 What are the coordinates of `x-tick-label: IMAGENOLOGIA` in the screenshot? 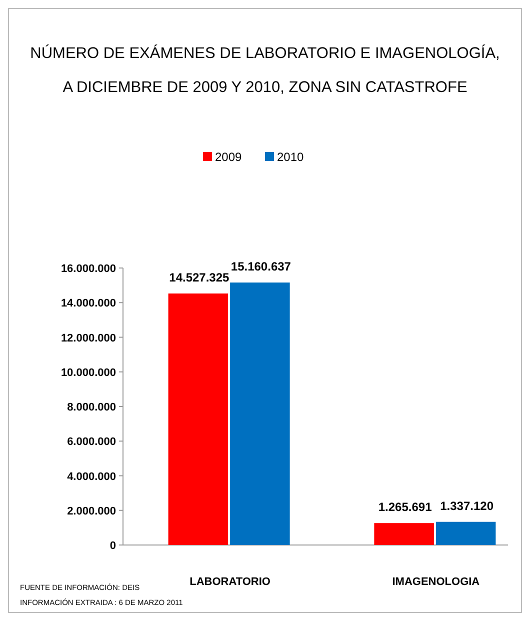 It's located at (436, 582).